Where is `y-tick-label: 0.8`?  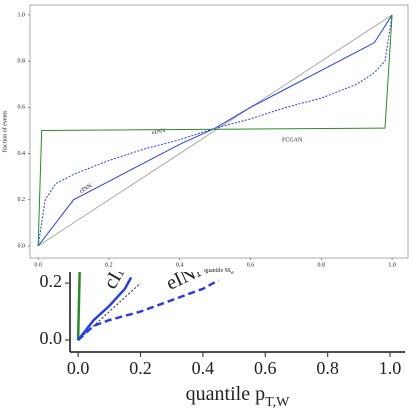 y-tick-label: 0.8 is located at coordinates (22, 62).